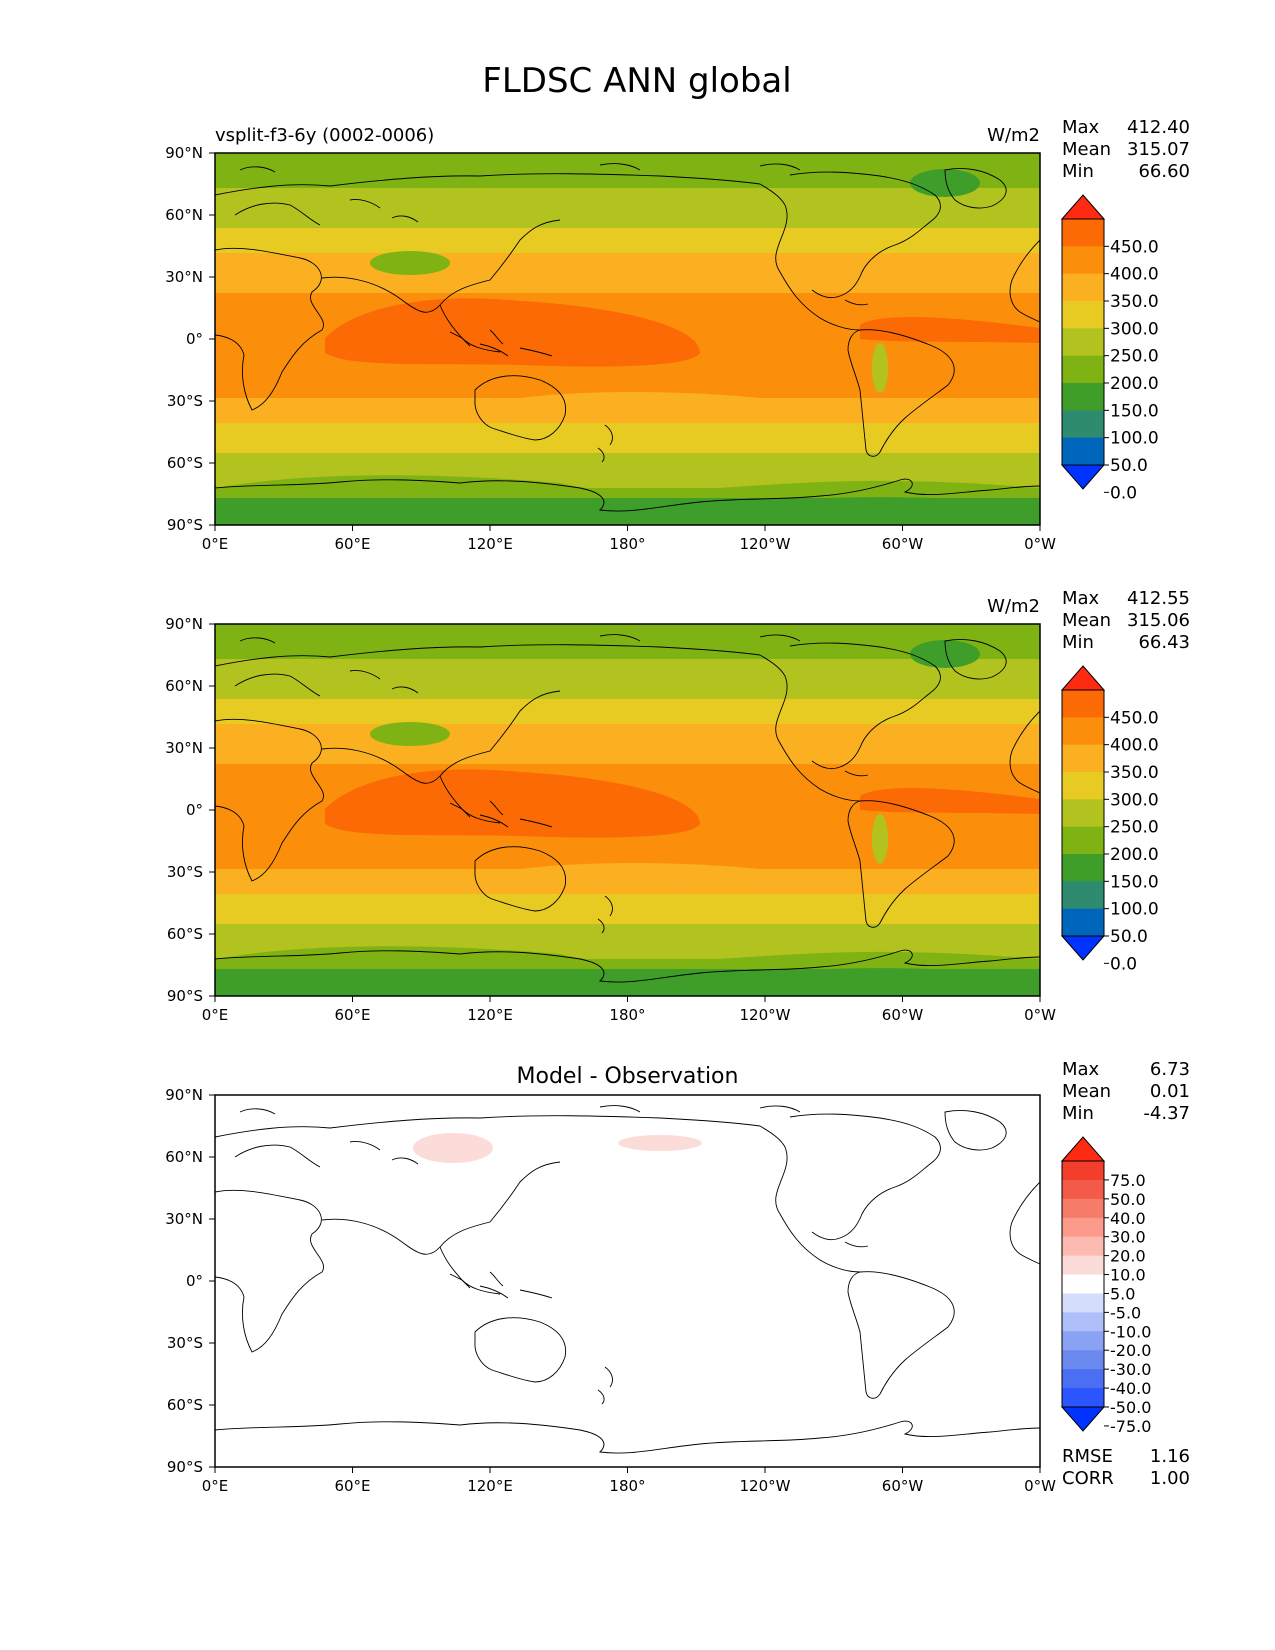 This screenshot has height=1650, width=1275. Describe the element at coordinates (215, 1486) in the screenshot. I see `lon-tick-label: 0°E` at that location.